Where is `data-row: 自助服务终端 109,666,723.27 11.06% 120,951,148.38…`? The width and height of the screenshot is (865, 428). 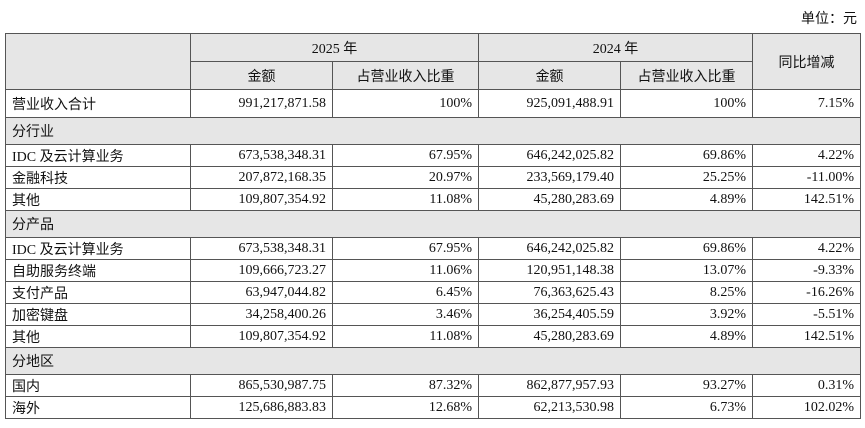 data-row: 自助服务终端 109,666,723.27 11.06% 120,951,148.38… is located at coordinates (433, 270).